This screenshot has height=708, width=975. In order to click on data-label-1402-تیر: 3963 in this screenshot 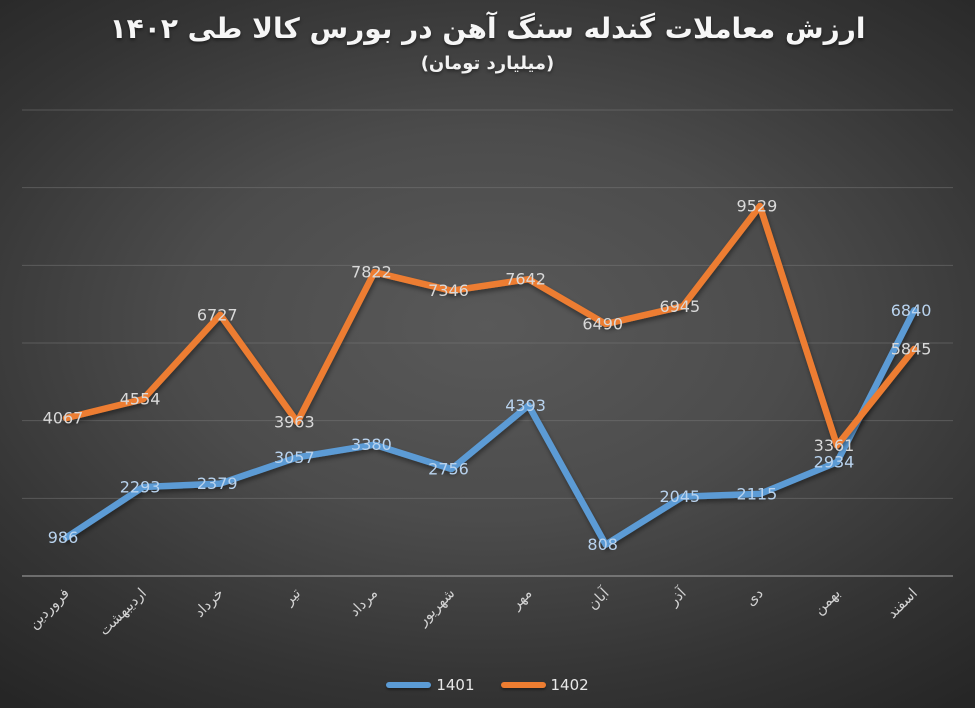, I will do `click(294, 422)`.